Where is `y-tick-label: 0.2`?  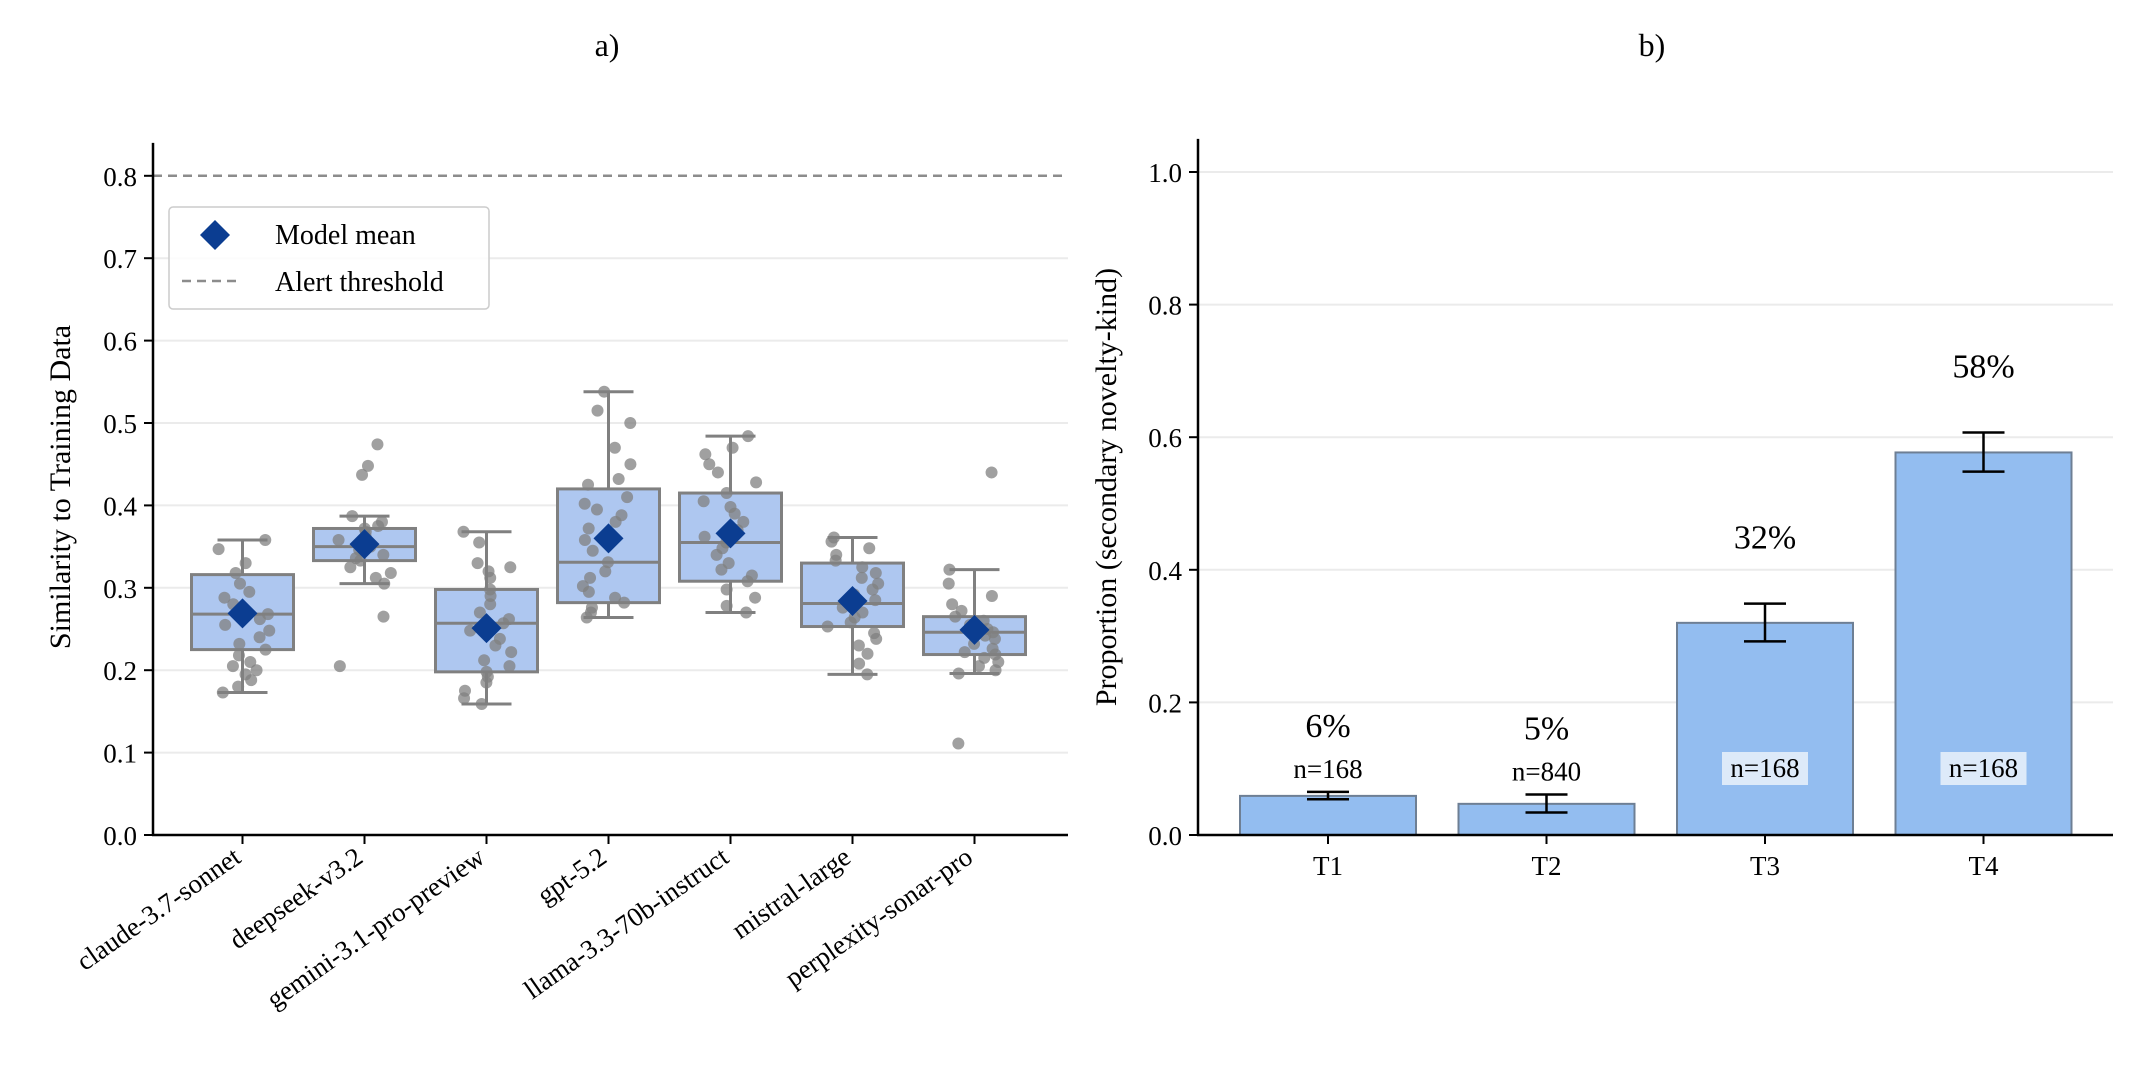
y-tick-label: 0.2 is located at coordinates (120, 671).